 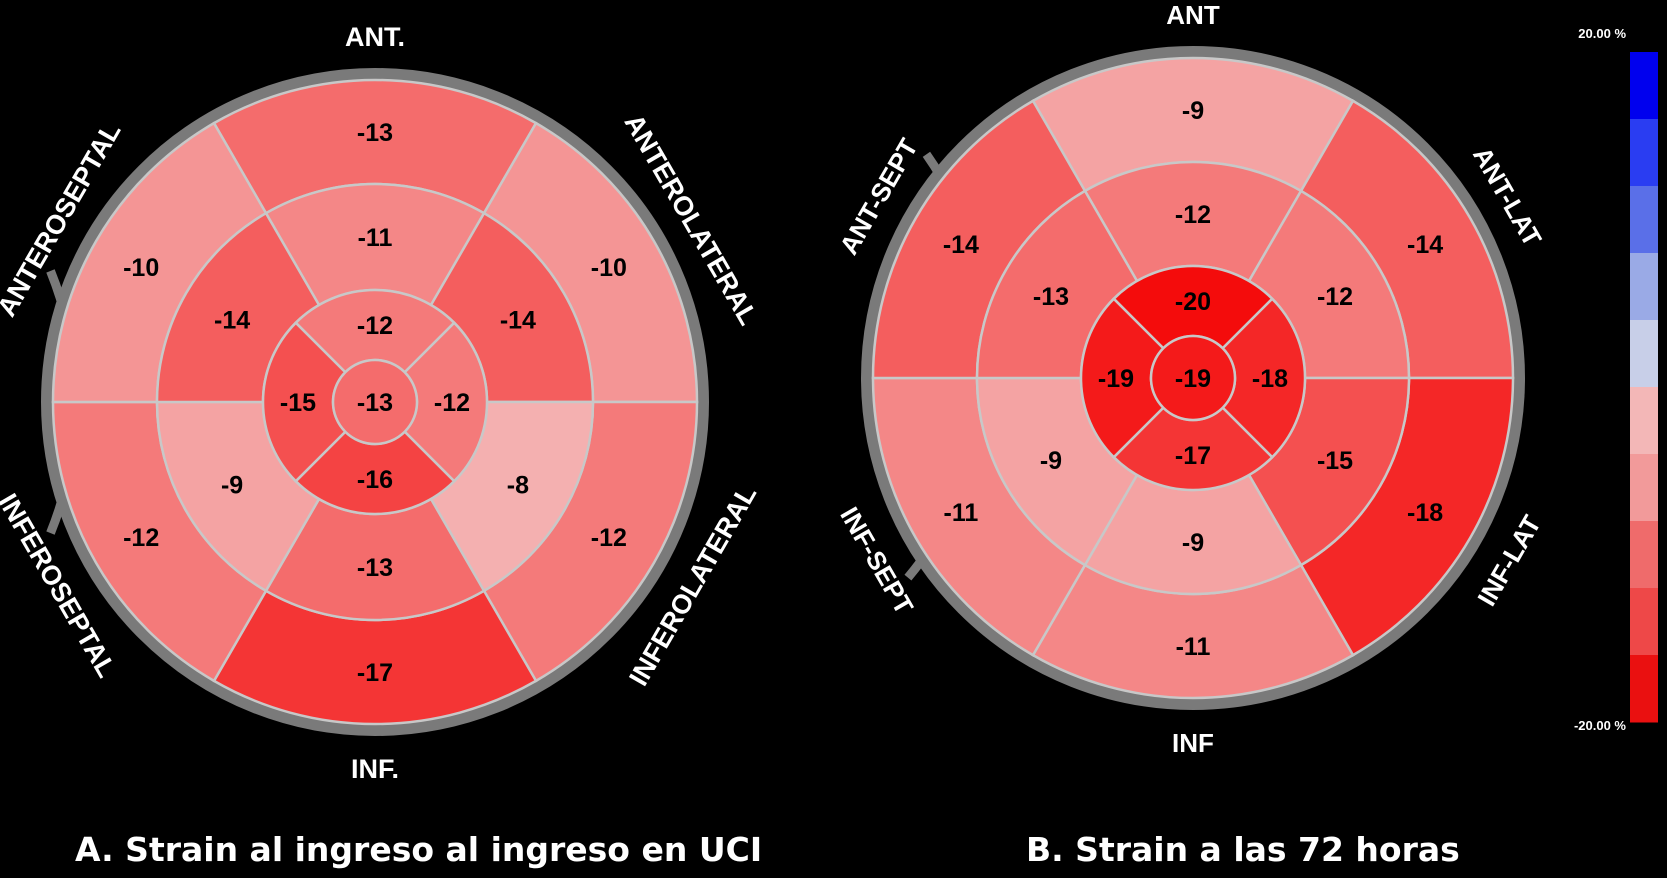 What do you see at coordinates (141, 538) in the screenshot?
I see `panel-a-basal-inferoseptal-value: -12` at bounding box center [141, 538].